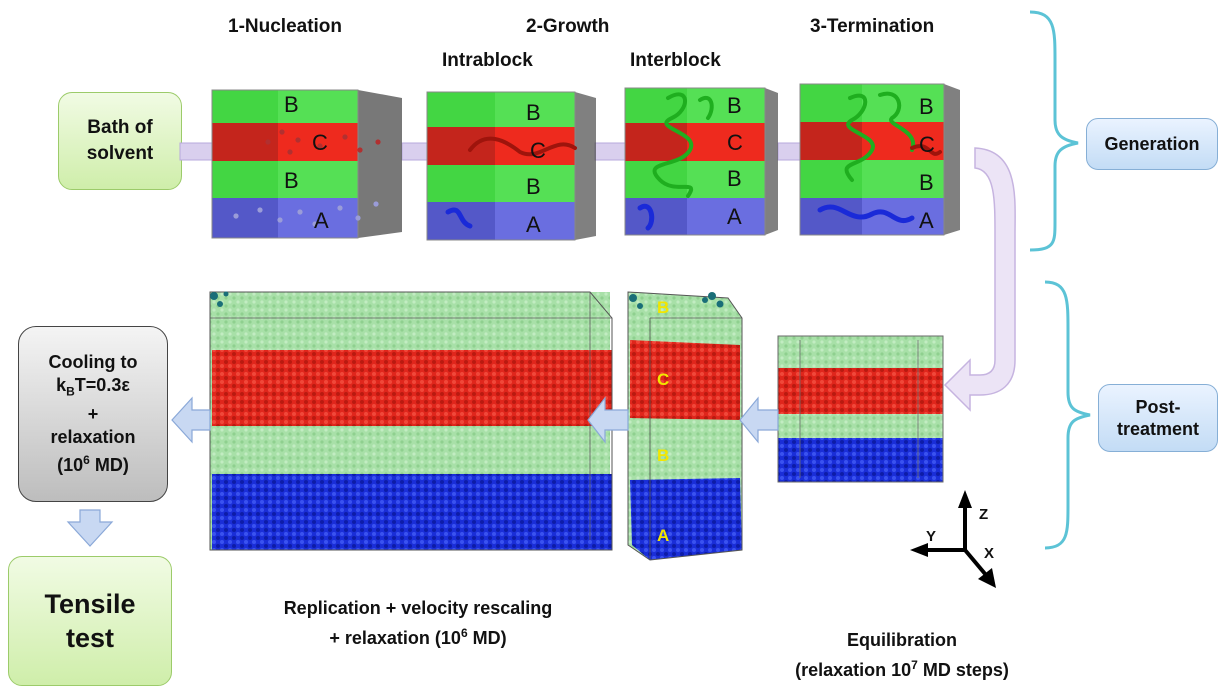  Describe the element at coordinates (1158, 418) in the screenshot. I see `post-treatment-phase-box: Post-treatment` at that location.